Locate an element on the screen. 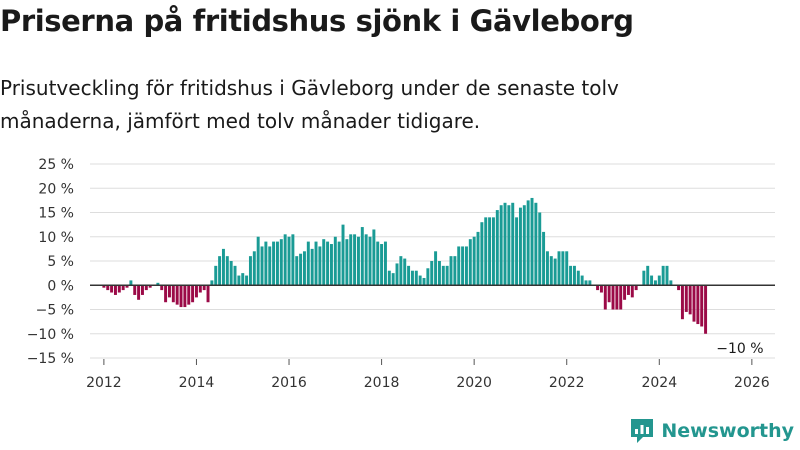 This screenshot has width=800, height=450. y-tick-label: −10 % is located at coordinates (50, 335).